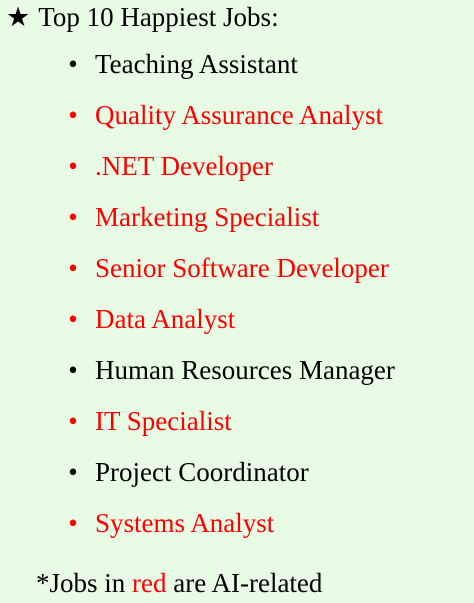 The width and height of the screenshot is (474, 603). Describe the element at coordinates (184, 166) in the screenshot. I see `job-label: .NET Developer` at that location.